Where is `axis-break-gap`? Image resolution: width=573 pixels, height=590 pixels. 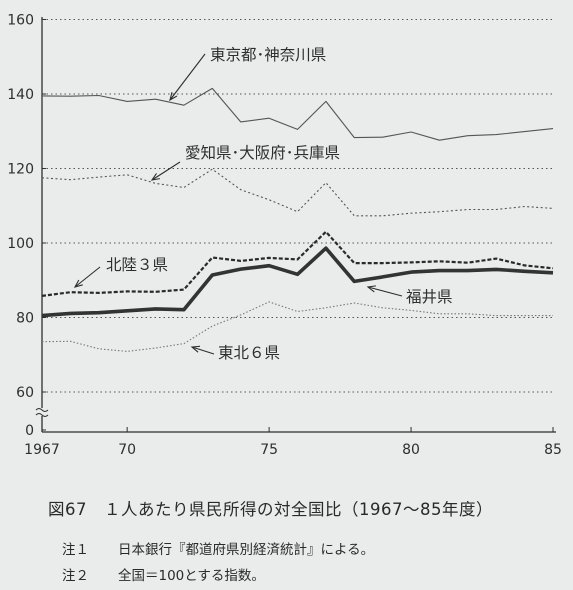
axis-break-gap is located at coordinates (42, 412).